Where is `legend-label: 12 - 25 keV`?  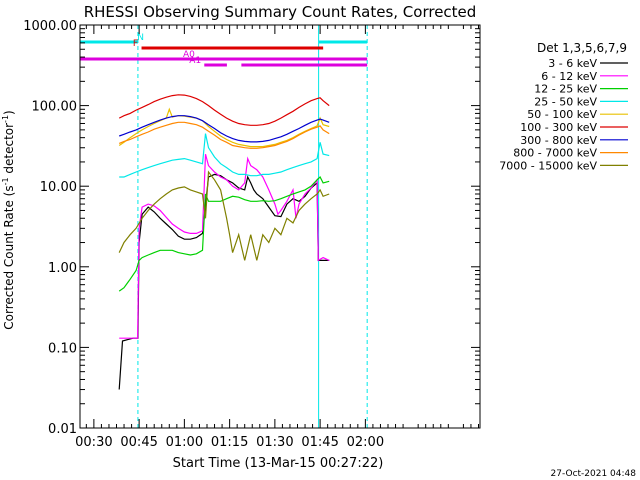
legend-label: 12 - 25 keV is located at coordinates (565, 89).